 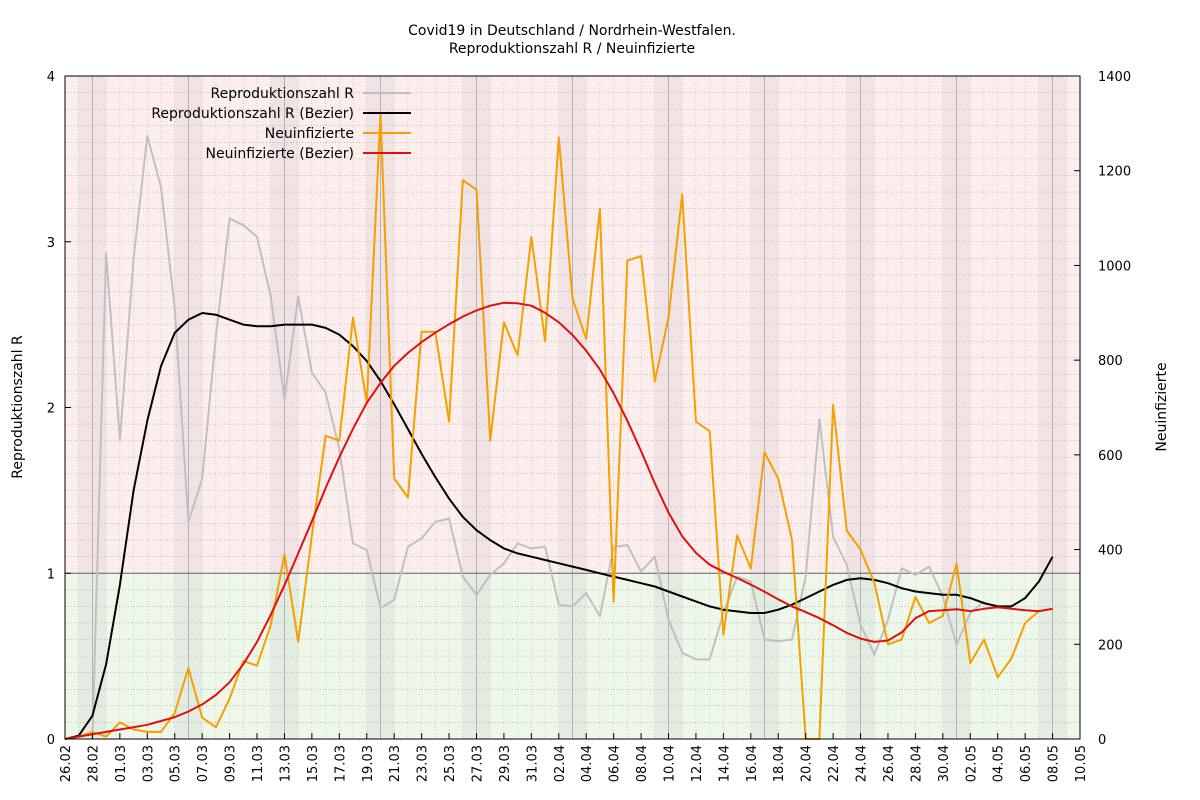 I want to click on x-tick-label: 16.04, so click(x=752, y=763).